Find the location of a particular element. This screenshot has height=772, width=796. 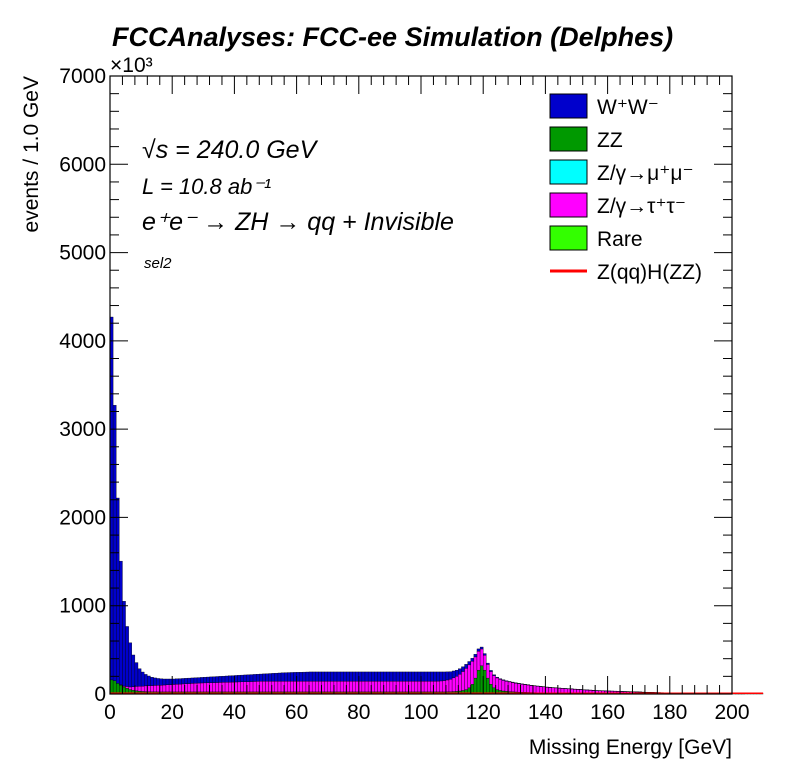

legend-label: ZZ is located at coordinates (610, 140).